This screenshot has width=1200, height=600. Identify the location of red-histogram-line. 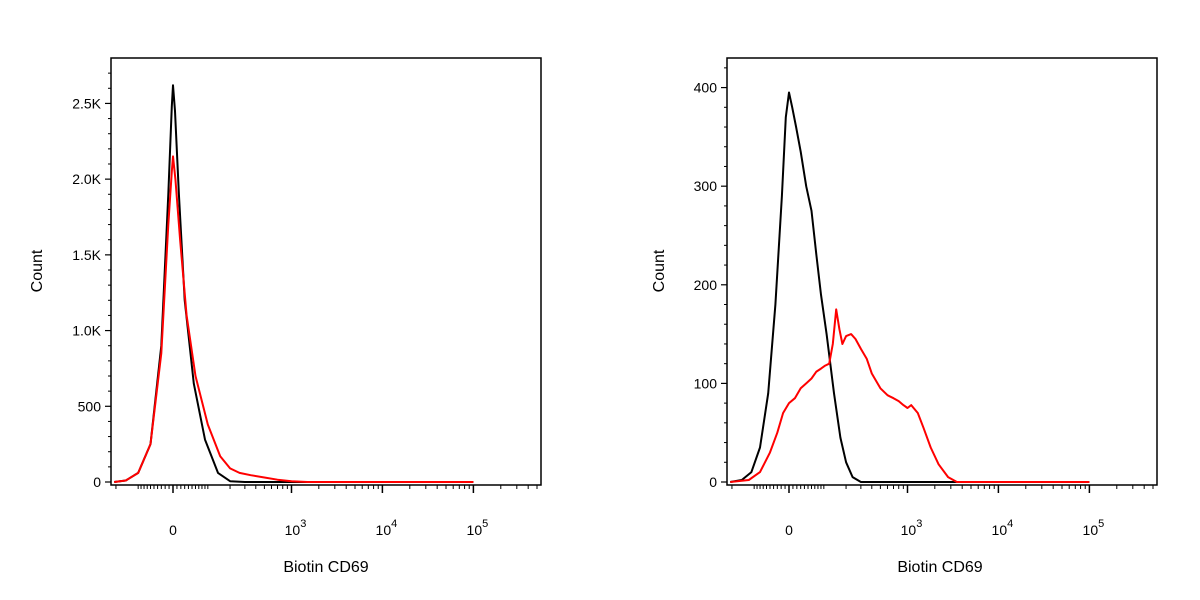
(910, 395).